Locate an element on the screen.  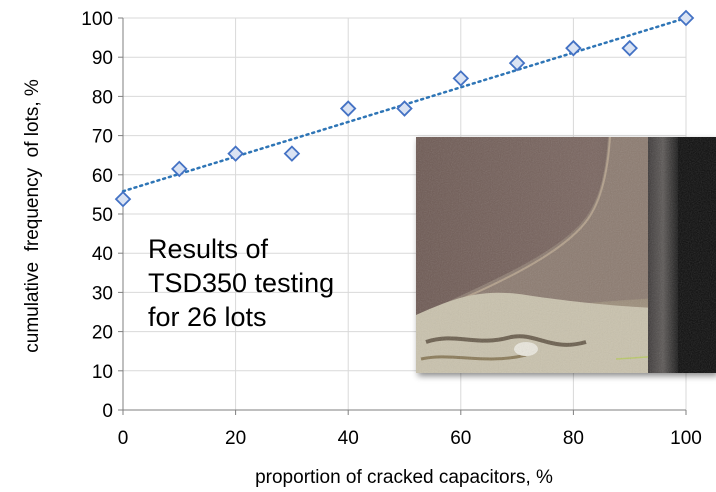
y-tick-label: 50 is located at coordinates (102, 215).